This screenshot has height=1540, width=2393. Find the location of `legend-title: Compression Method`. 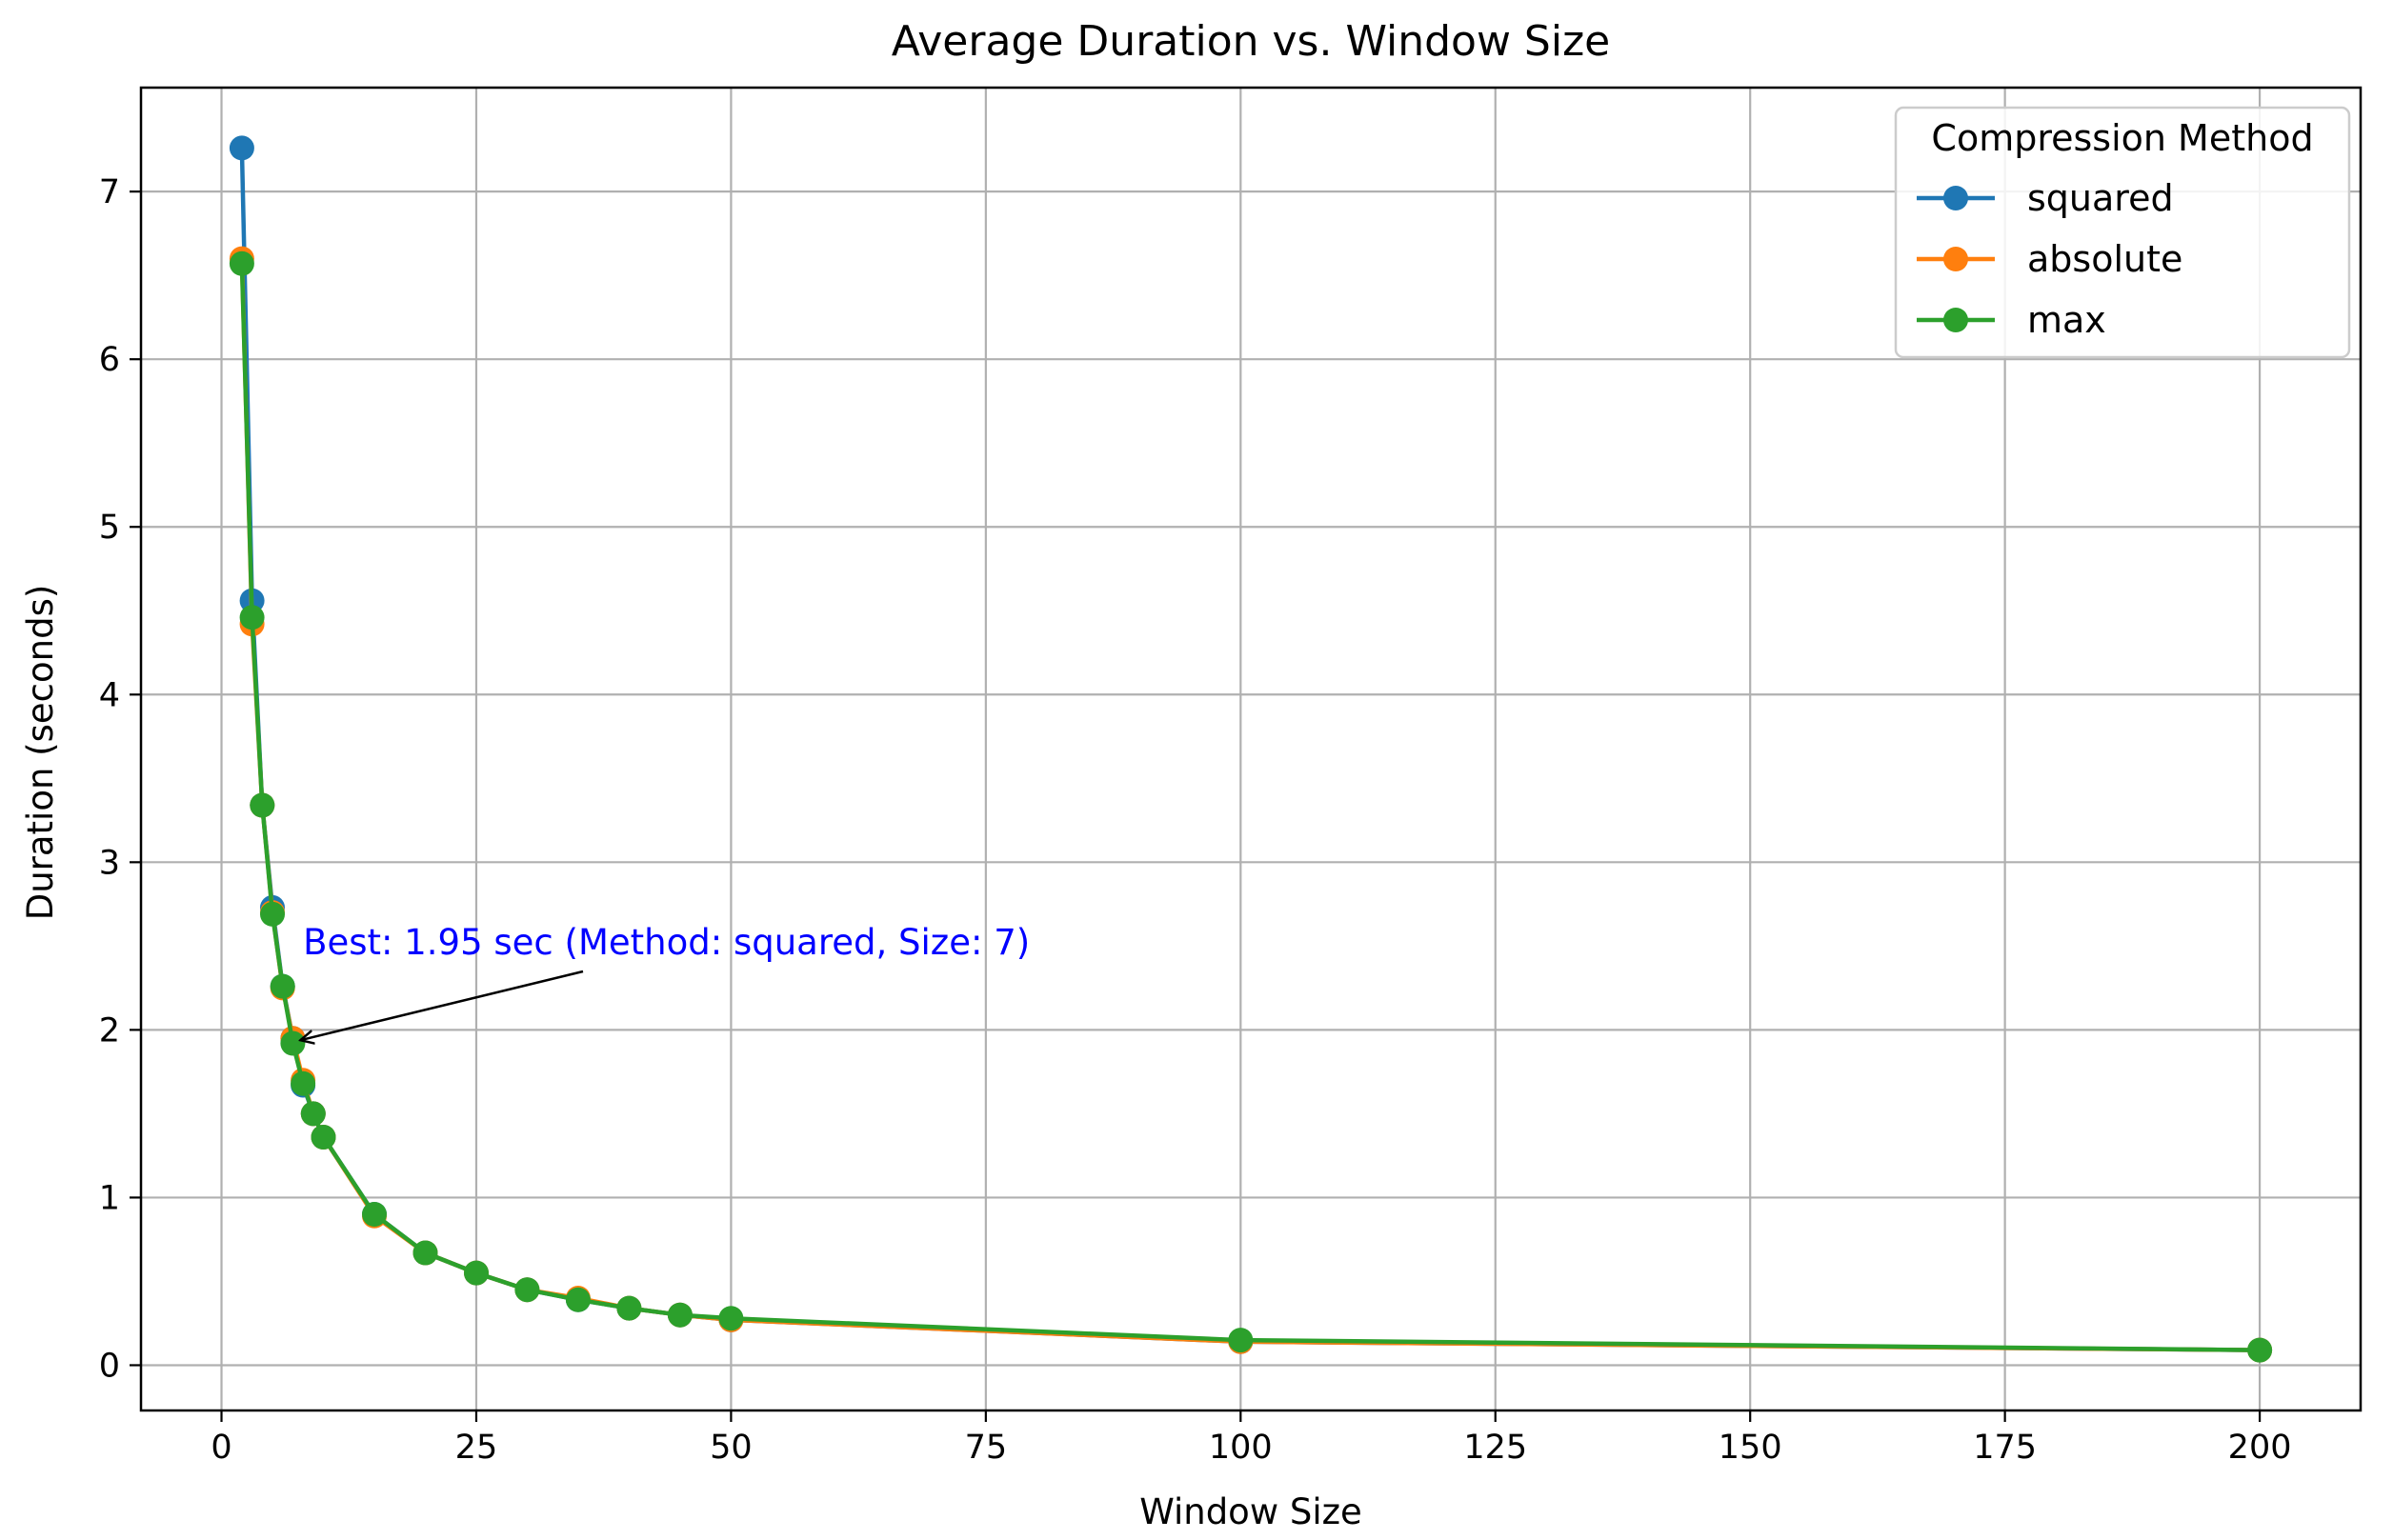

legend-title: Compression Method is located at coordinates (2122, 138).